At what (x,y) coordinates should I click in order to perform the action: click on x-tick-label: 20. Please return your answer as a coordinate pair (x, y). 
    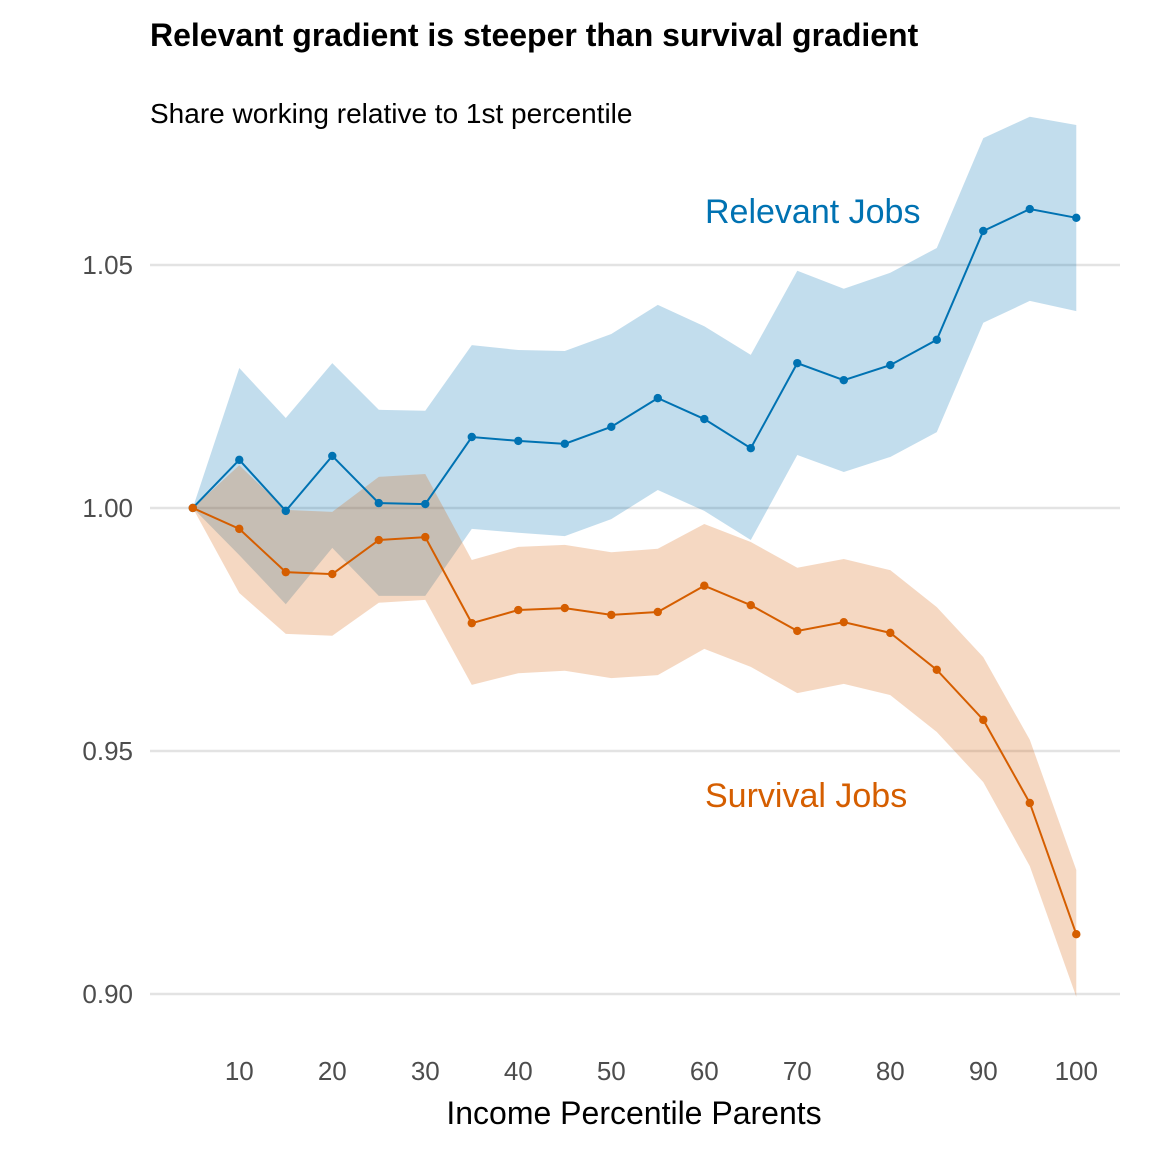
    Looking at the image, I should click on (332, 1071).